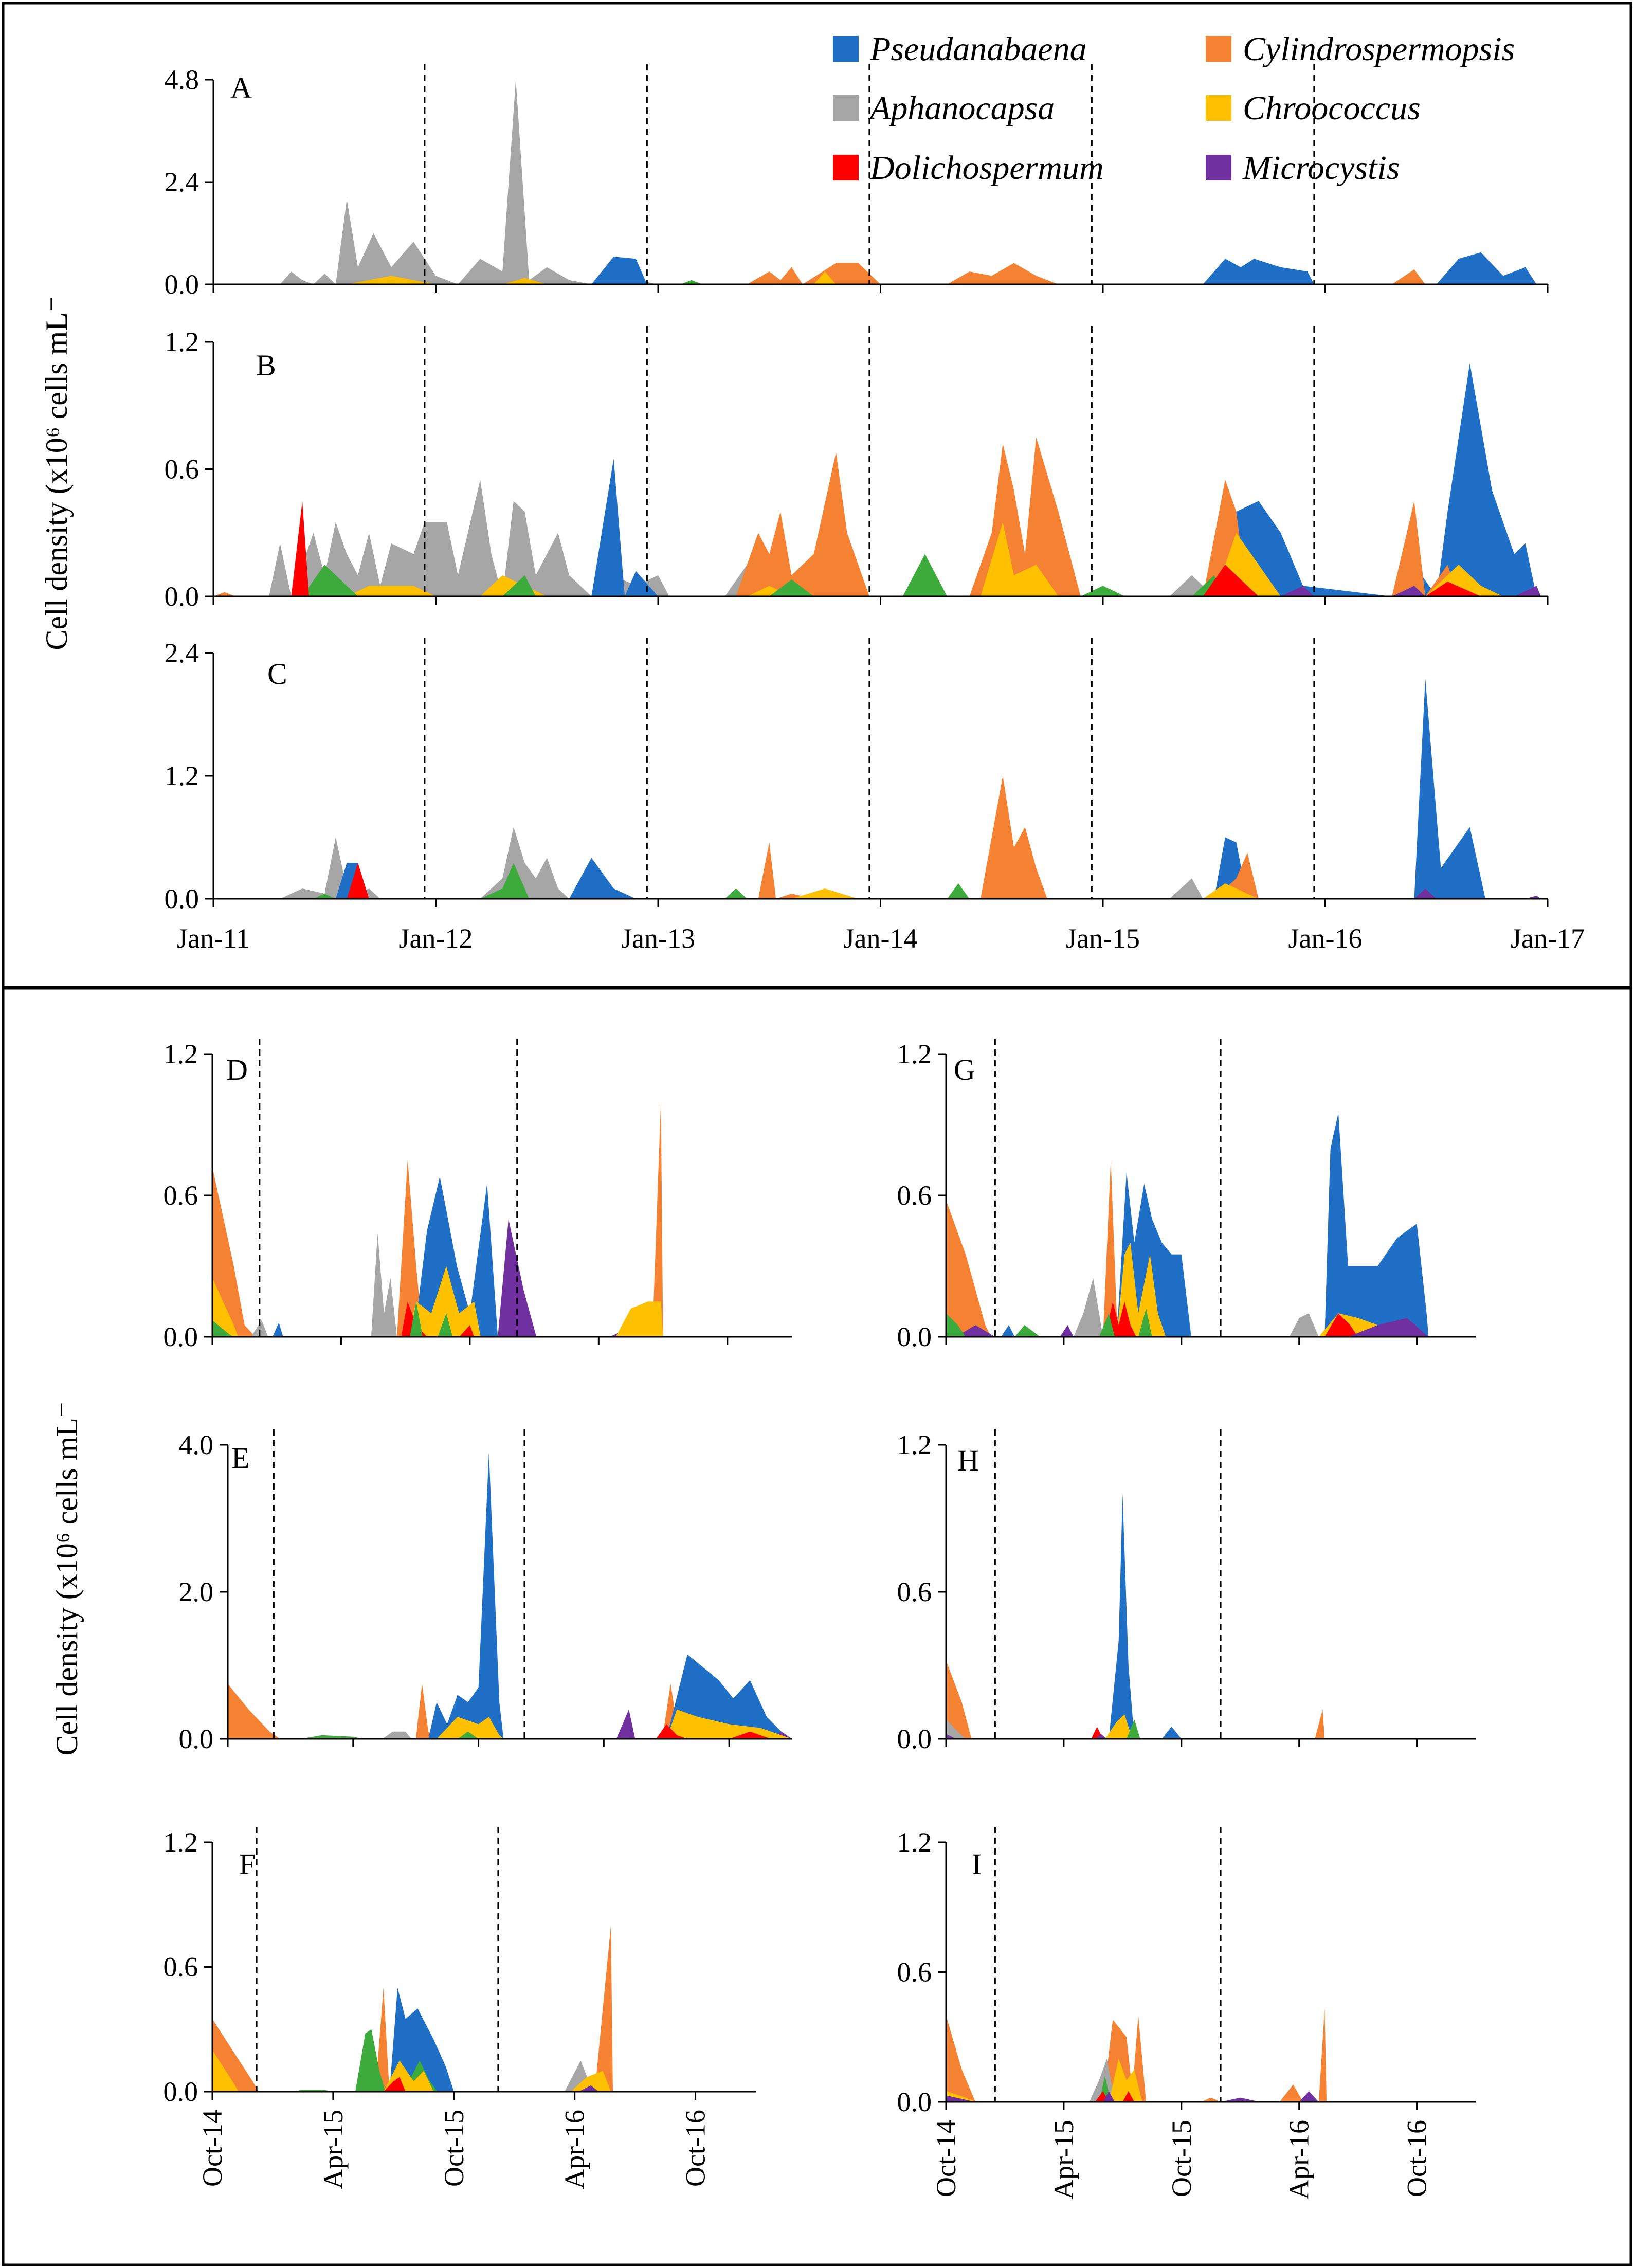 This screenshot has width=1634, height=2268. What do you see at coordinates (478, 1196) in the screenshot?
I see `panel-d: 0.0 0.6 1.2 D` at bounding box center [478, 1196].